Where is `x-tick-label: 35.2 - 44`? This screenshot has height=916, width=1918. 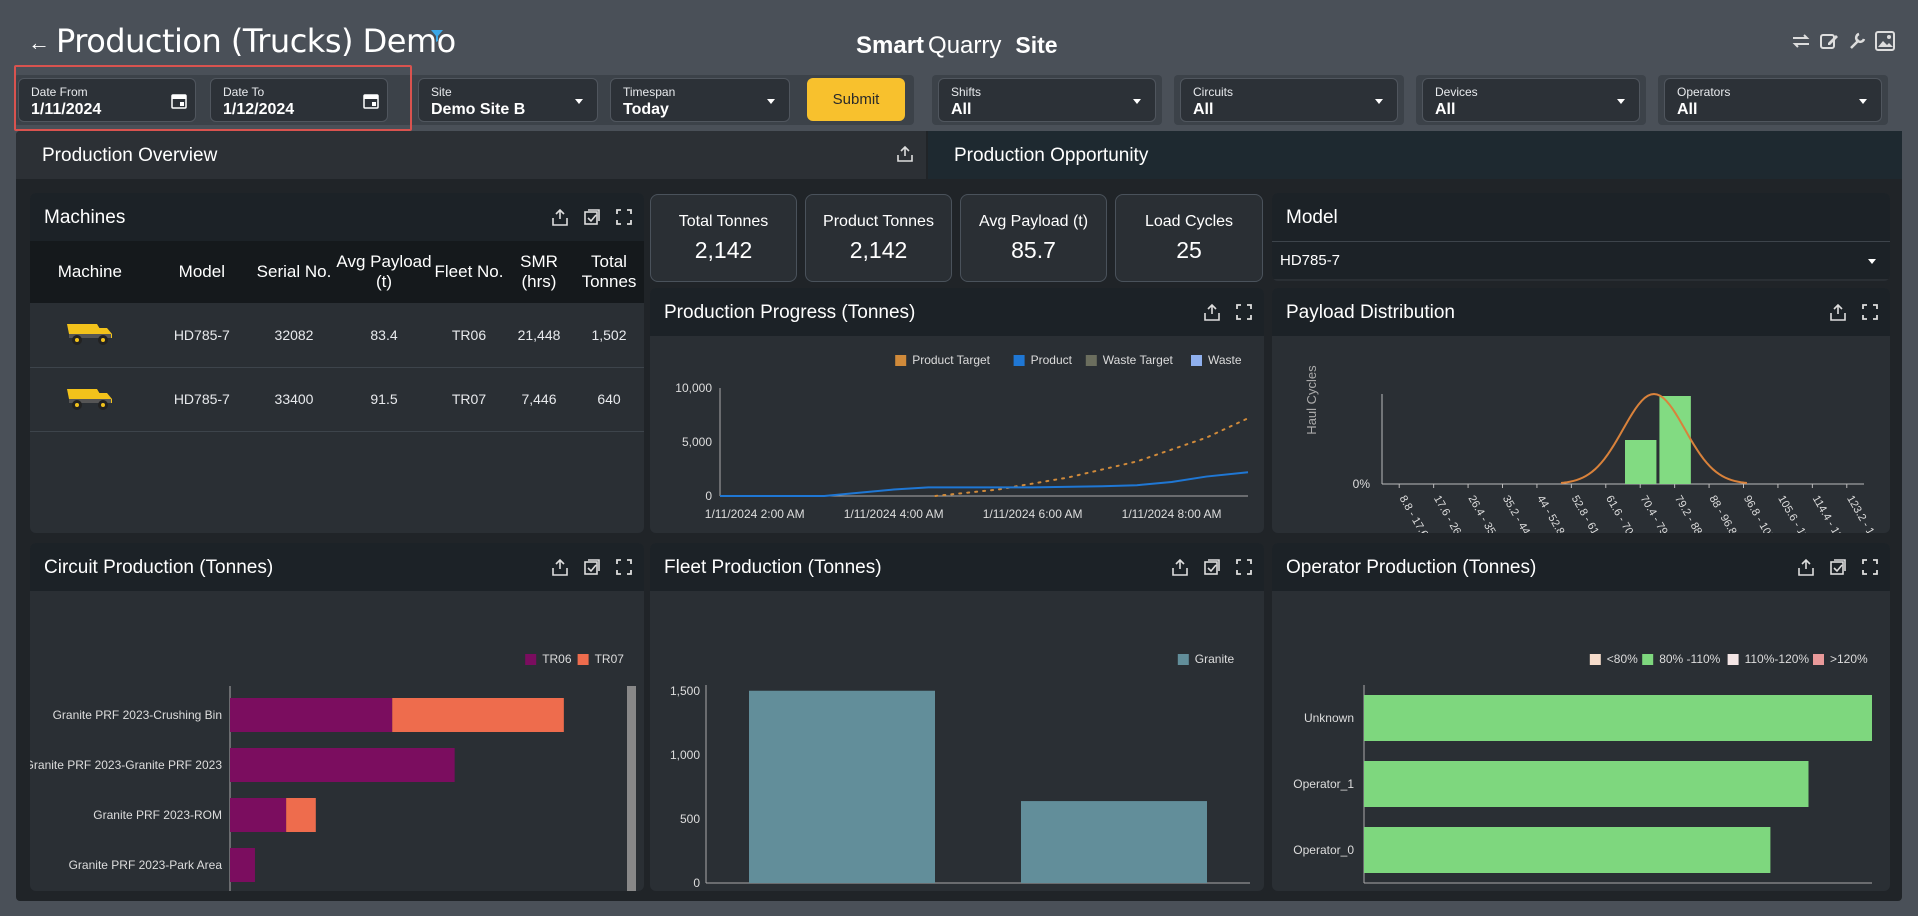
x-tick-label: 35.2 - 44 is located at coordinates (1516, 514).